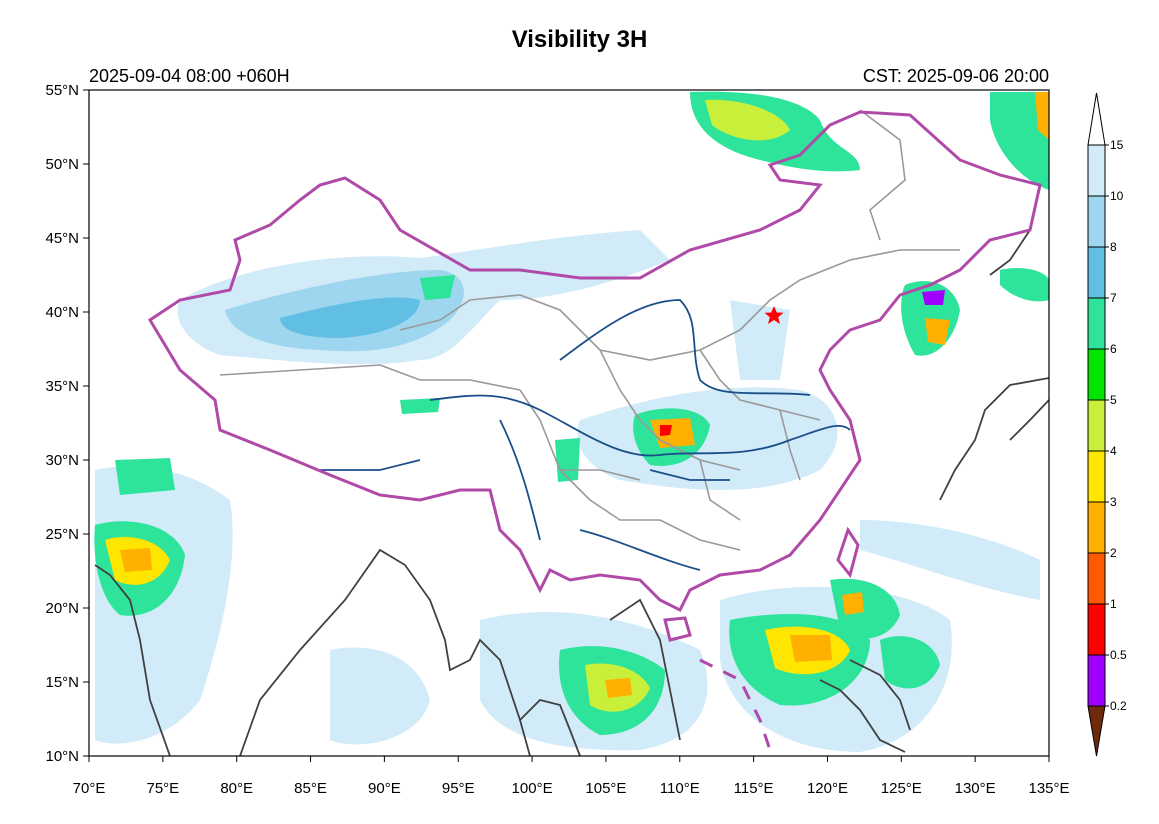  Describe the element at coordinates (827, 788) in the screenshot. I see `lon-tick-label: 120°E` at that location.